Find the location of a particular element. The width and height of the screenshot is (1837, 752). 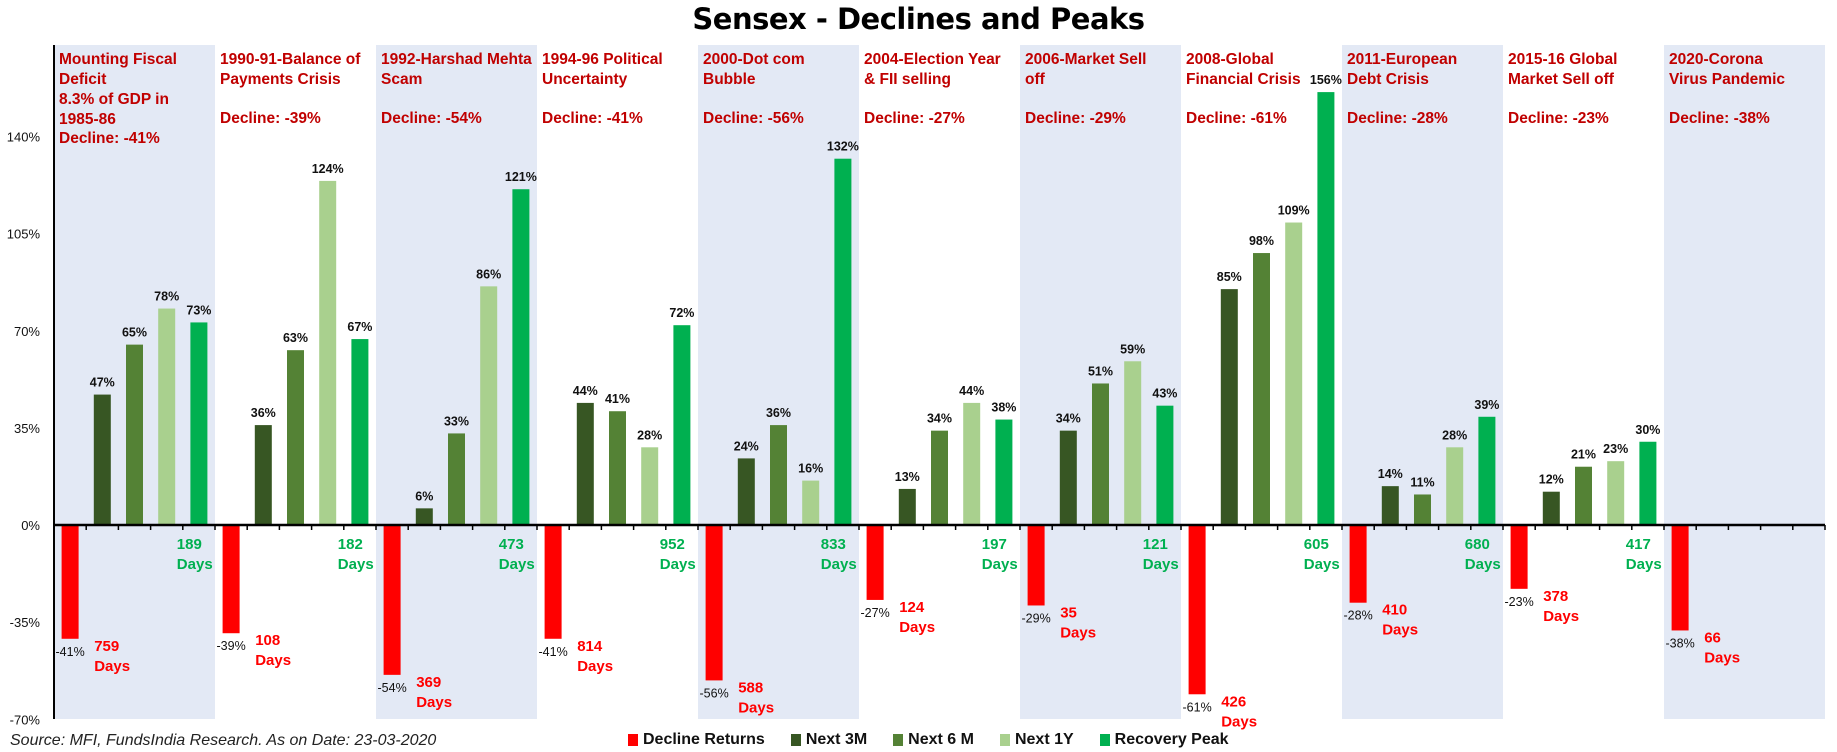

data-label: 11% is located at coordinates (1422, 482).